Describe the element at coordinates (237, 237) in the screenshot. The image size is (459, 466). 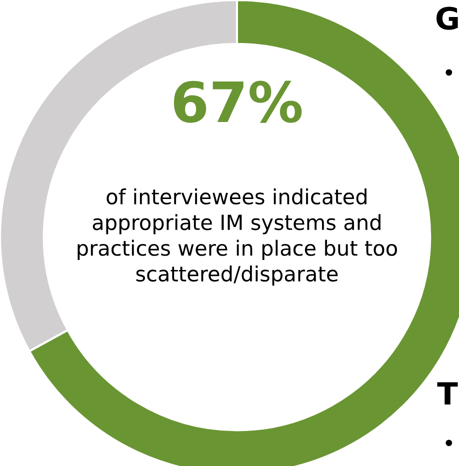
I see `text: of interviewees indicated appropriate IM systems and practices were in place but too scattered/disparate` at that location.